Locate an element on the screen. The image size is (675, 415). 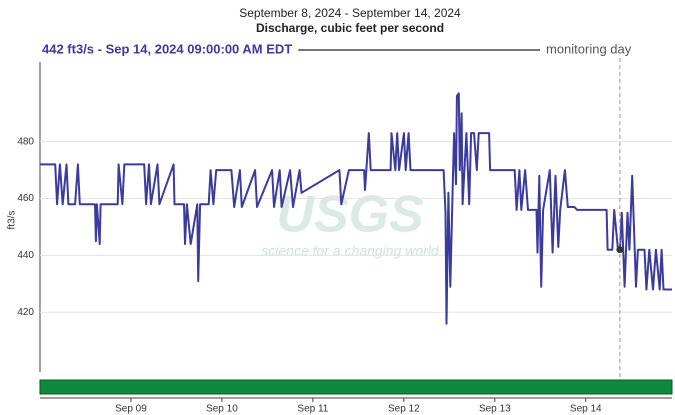
x-tick-label: Sep 10 is located at coordinates (222, 409).